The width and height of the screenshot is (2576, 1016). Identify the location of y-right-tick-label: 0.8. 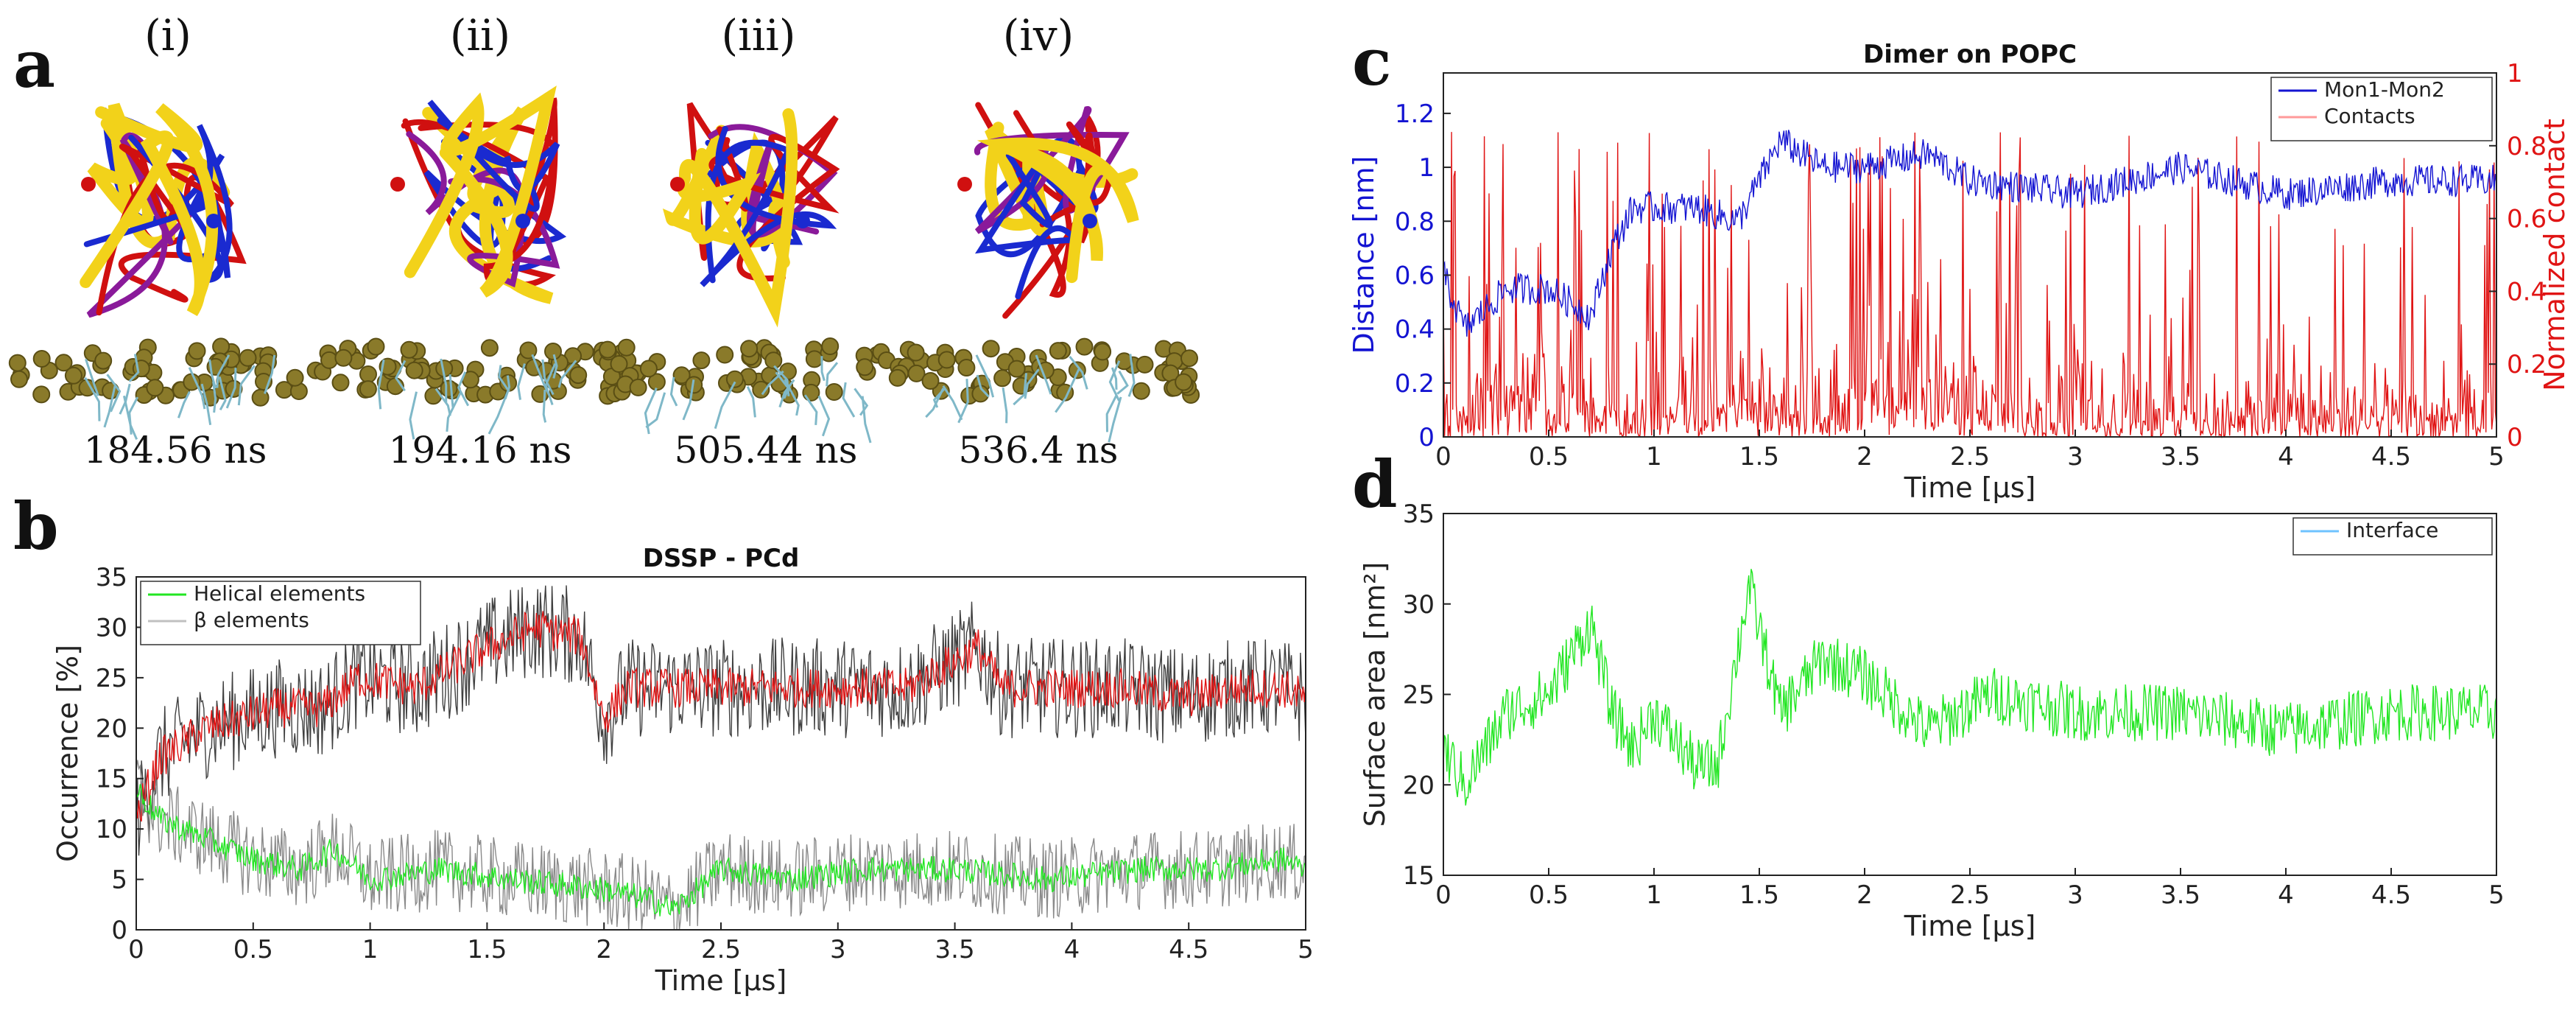
(2527, 146).